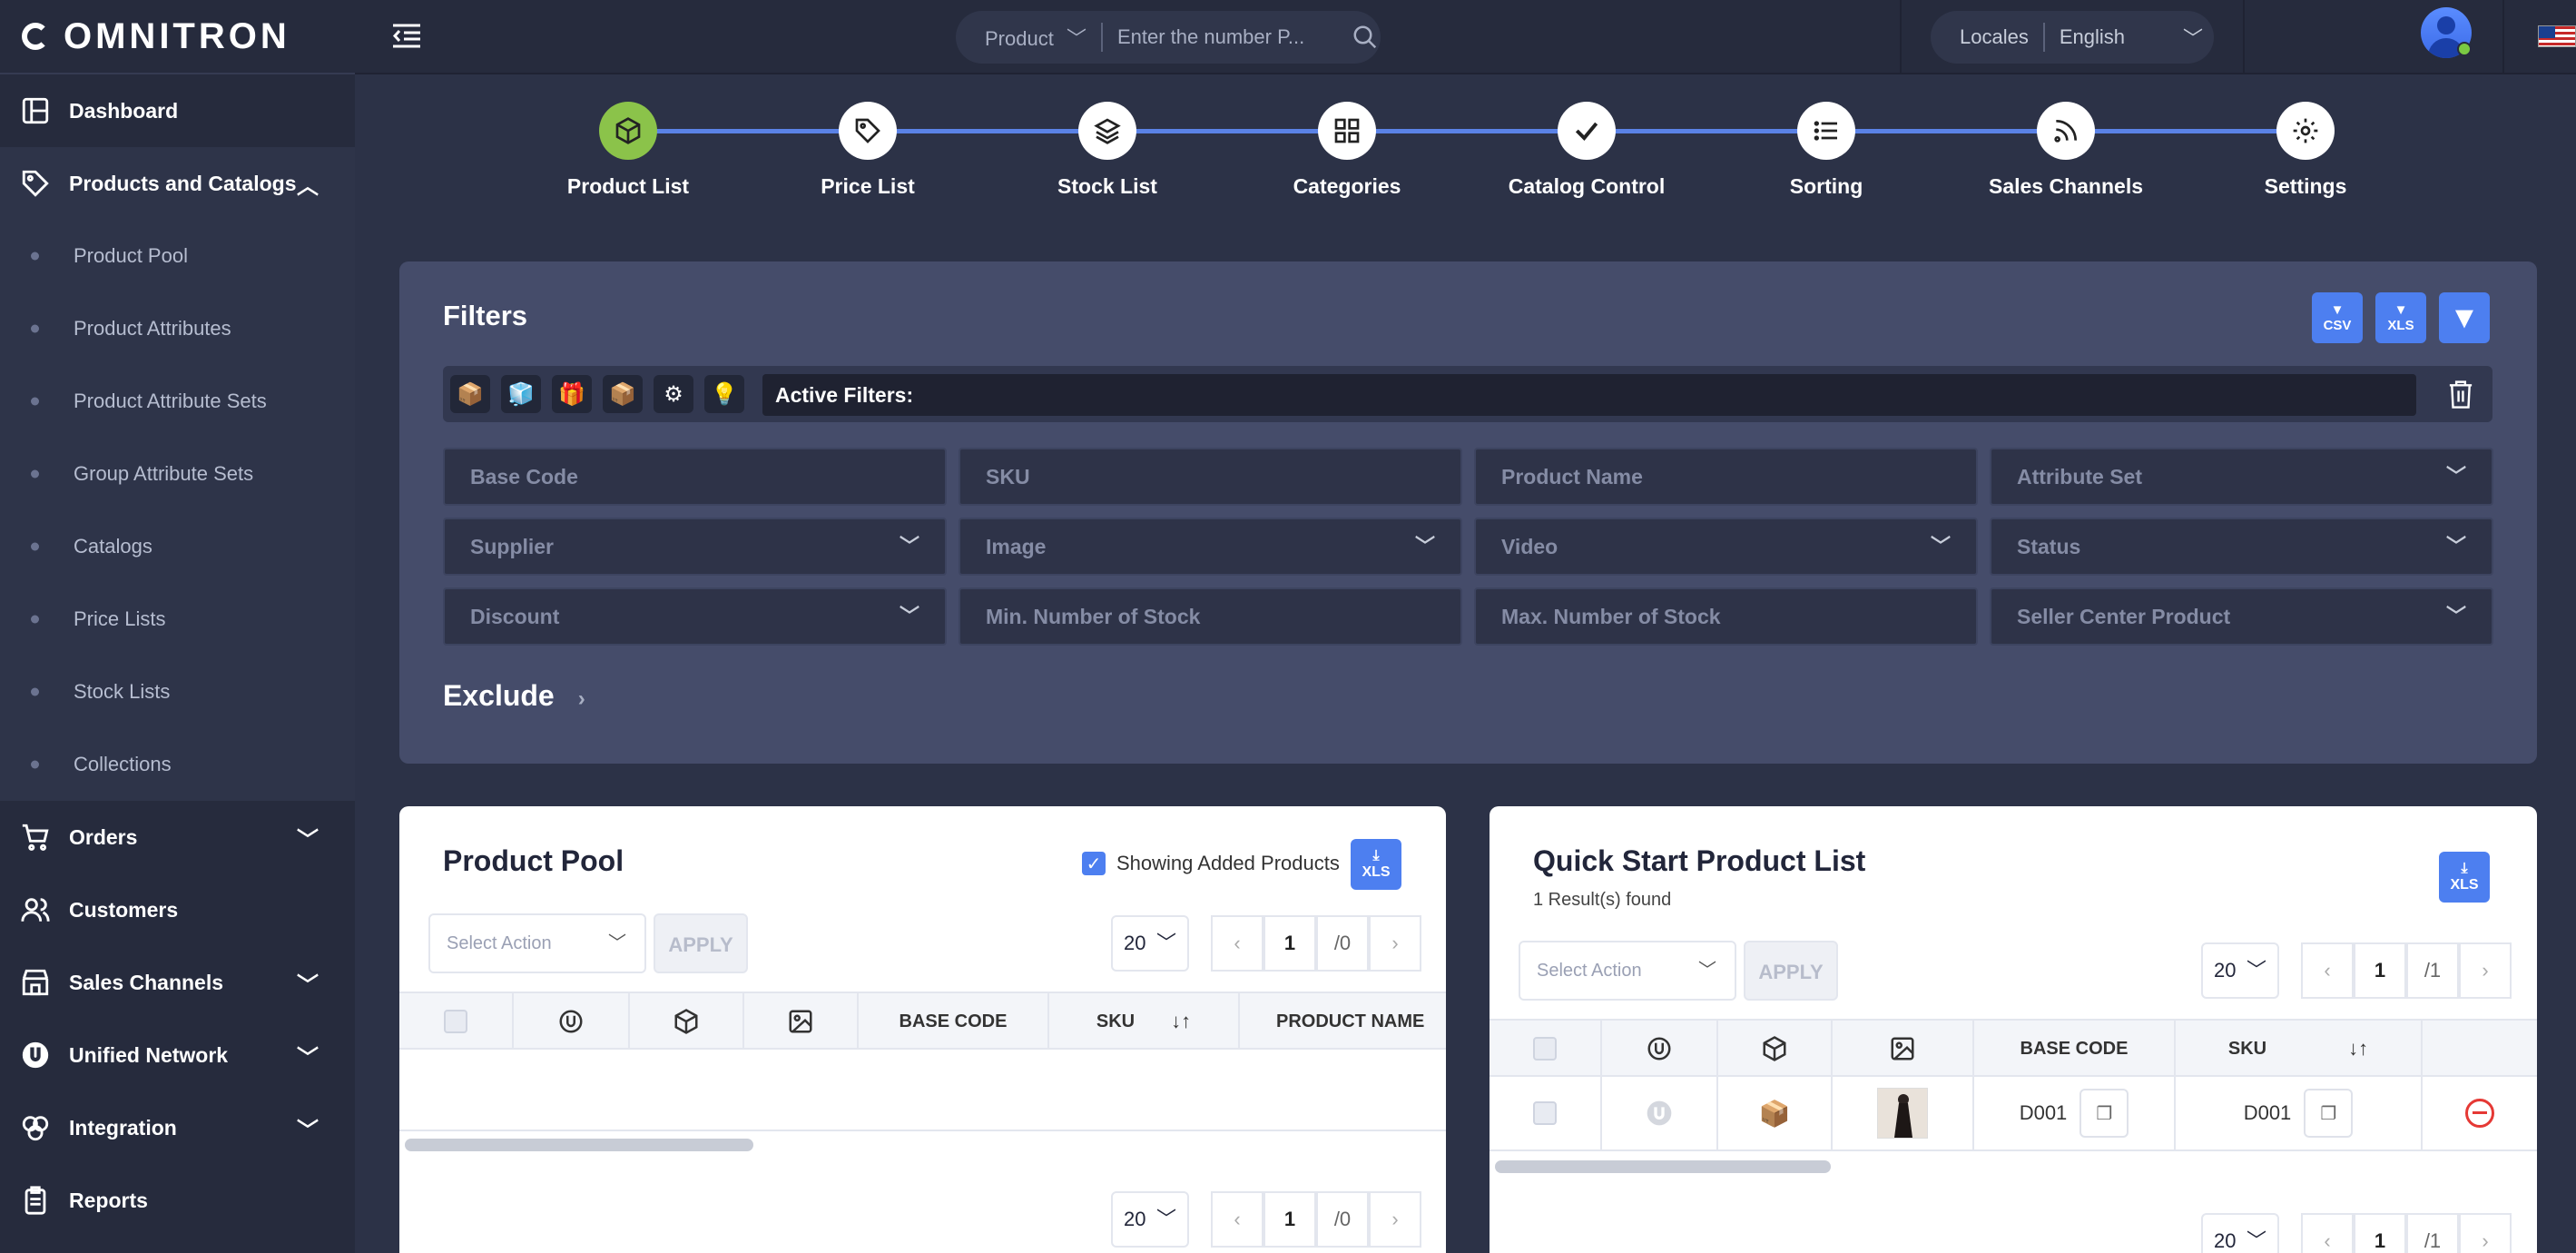  What do you see at coordinates (695, 477) in the screenshot?
I see `base-code-input: Base Code` at bounding box center [695, 477].